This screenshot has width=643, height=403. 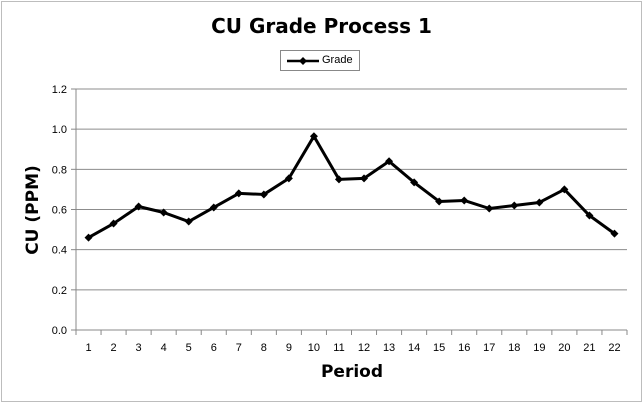 What do you see at coordinates (352, 372) in the screenshot?
I see `x-axis-label: Period` at bounding box center [352, 372].